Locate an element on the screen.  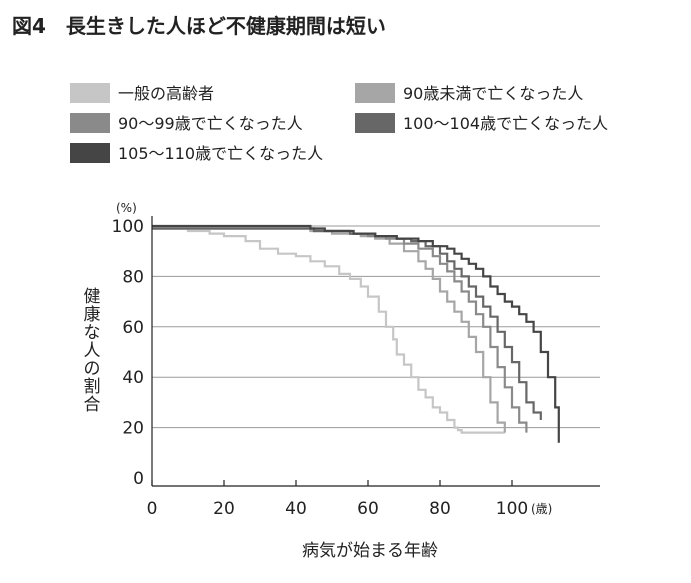
y-tick-label: 100 is located at coordinates (128, 227).